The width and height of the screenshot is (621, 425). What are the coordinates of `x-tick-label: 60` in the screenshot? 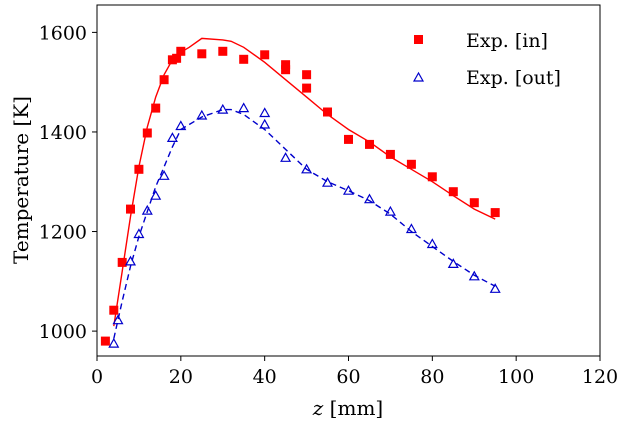 It's located at (348, 377).